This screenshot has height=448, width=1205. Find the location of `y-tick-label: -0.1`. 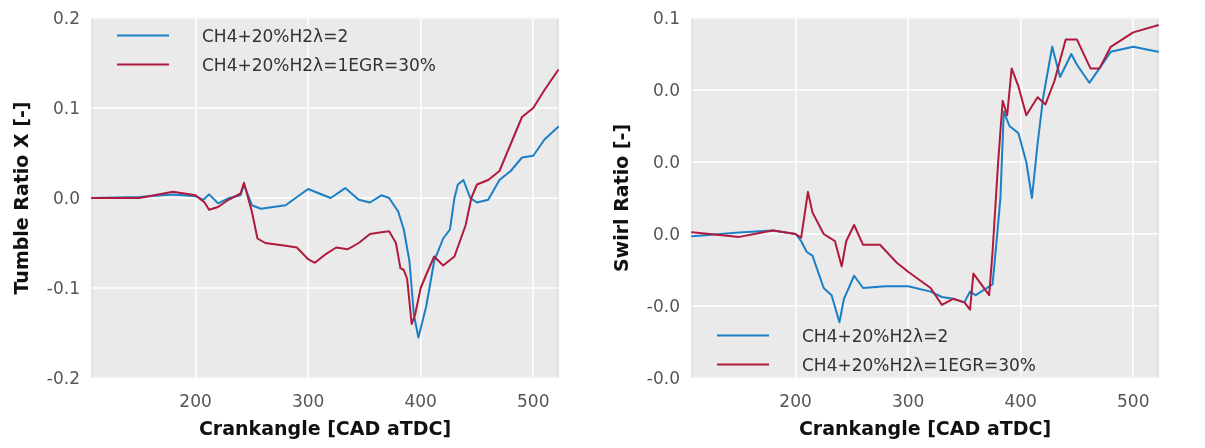

y-tick-label: -0.1 is located at coordinates (63, 288).